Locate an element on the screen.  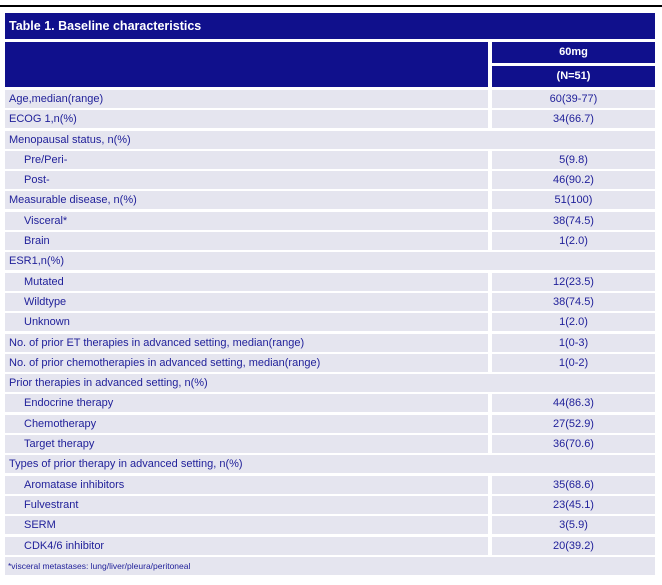
row-value: 3(5.9) is located at coordinates (573, 525).